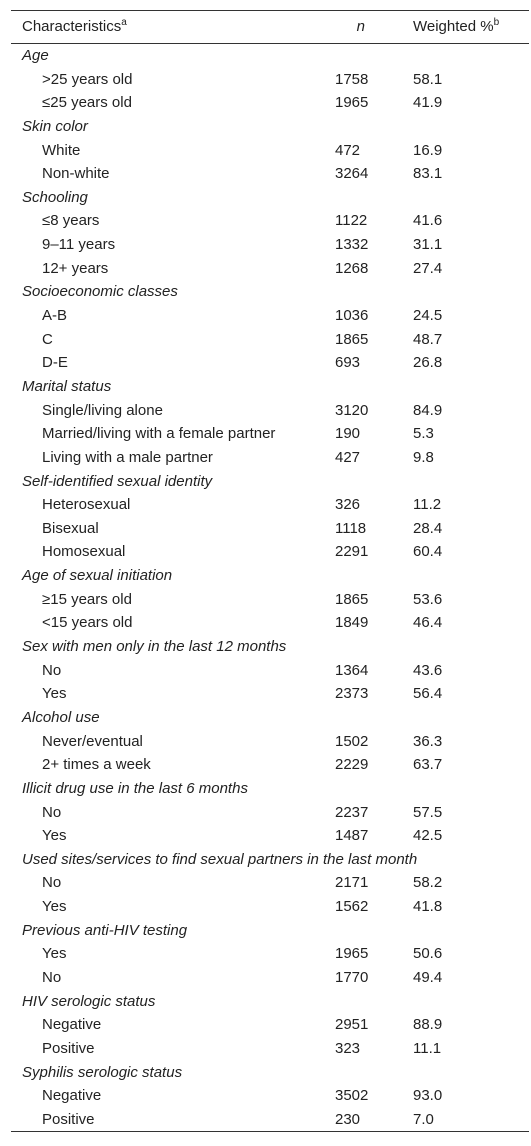 The image size is (531, 1146). What do you see at coordinates (55, 126) in the screenshot?
I see `section-title: Skin color` at bounding box center [55, 126].